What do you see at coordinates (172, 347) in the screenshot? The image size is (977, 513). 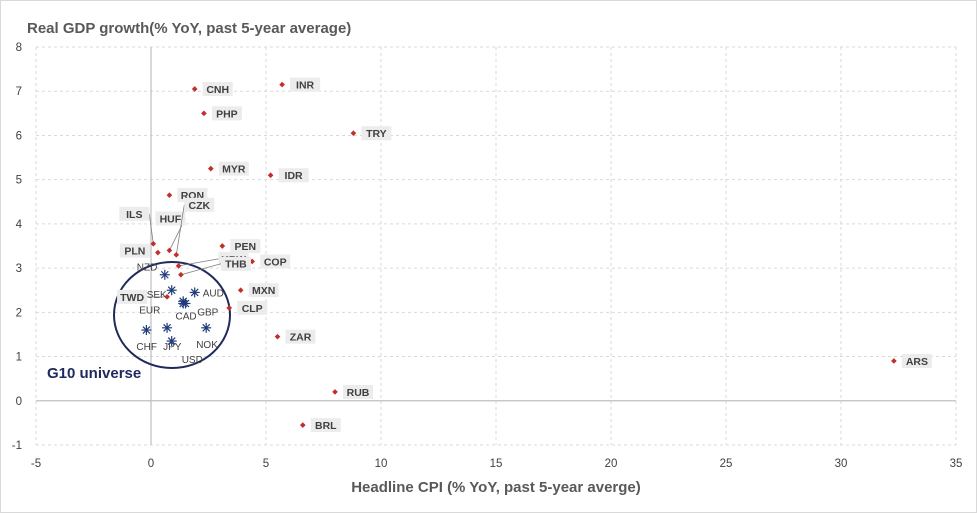 I see `g10-label: JPY` at bounding box center [172, 347].